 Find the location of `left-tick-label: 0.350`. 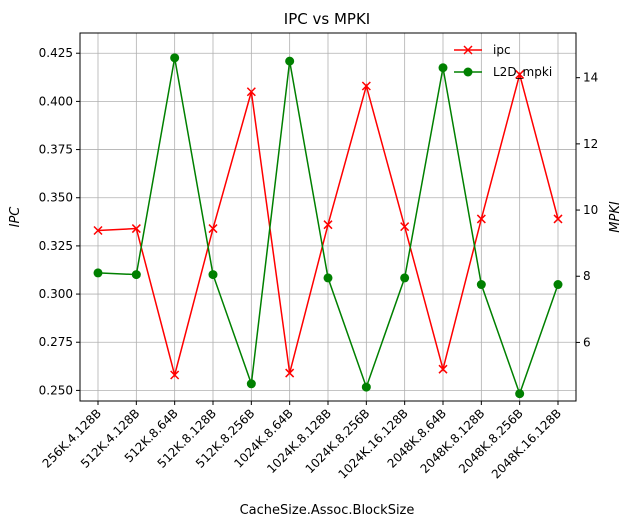

left-tick-label: 0.350 is located at coordinates (56, 198).